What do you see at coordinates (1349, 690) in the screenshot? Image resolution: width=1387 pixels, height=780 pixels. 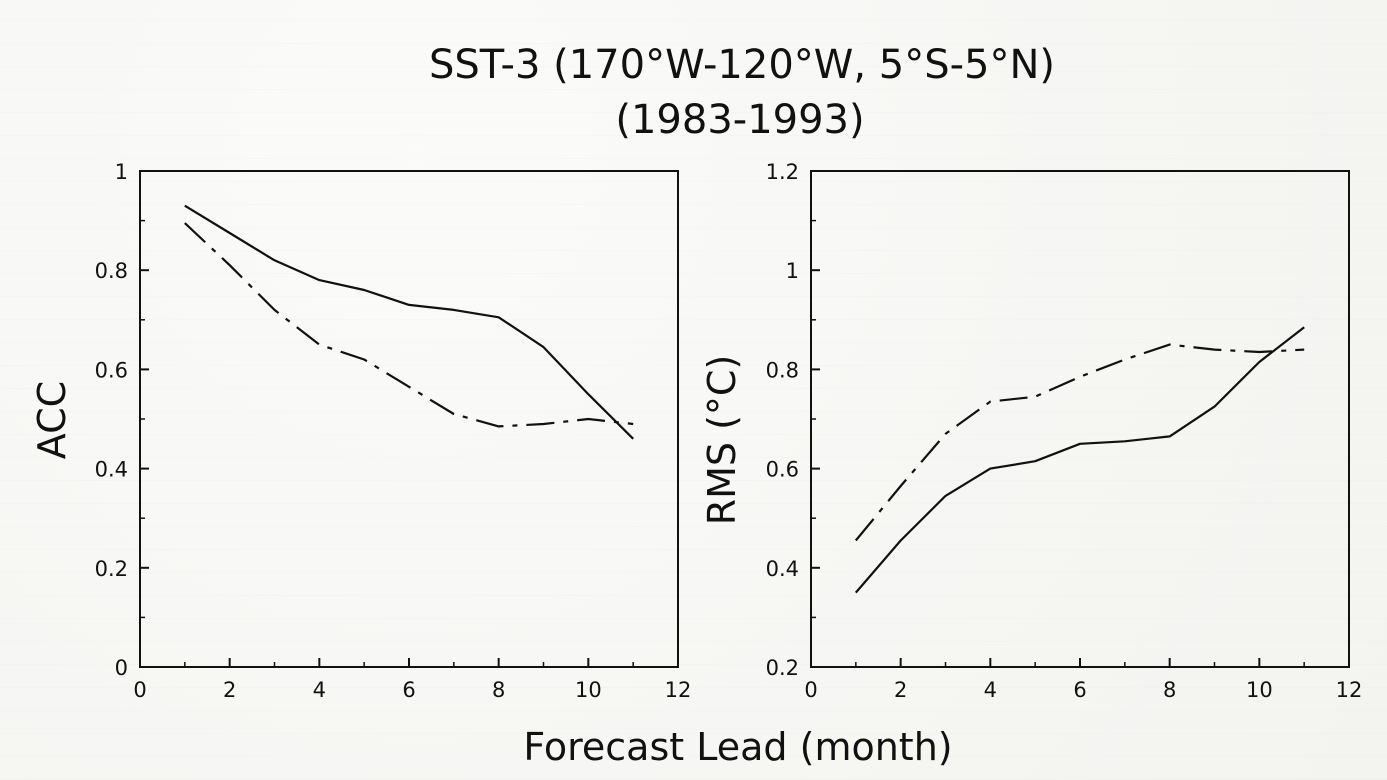 I see `rms-x-tick-label: 12` at bounding box center [1349, 690].